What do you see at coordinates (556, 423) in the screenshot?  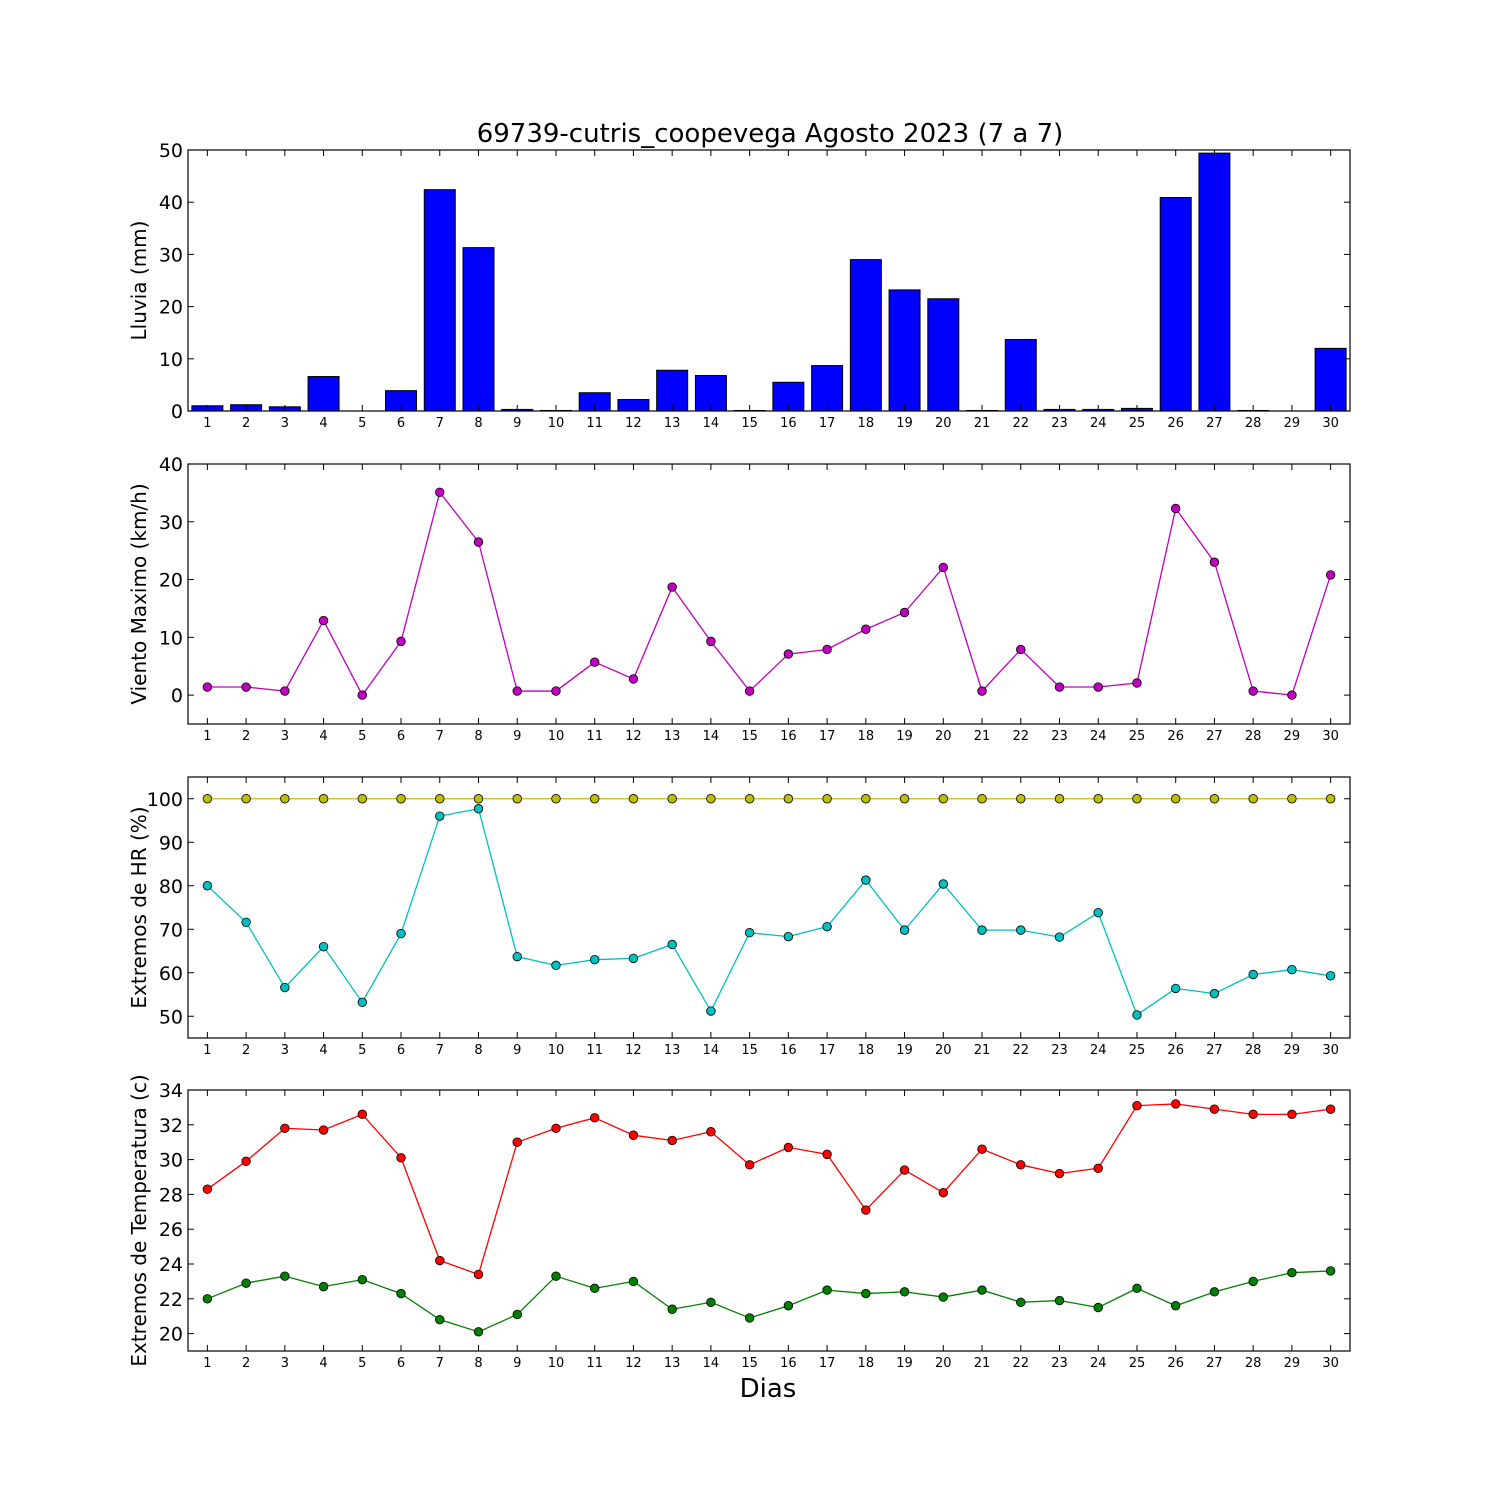 I see `x-tick-label: 10` at bounding box center [556, 423].